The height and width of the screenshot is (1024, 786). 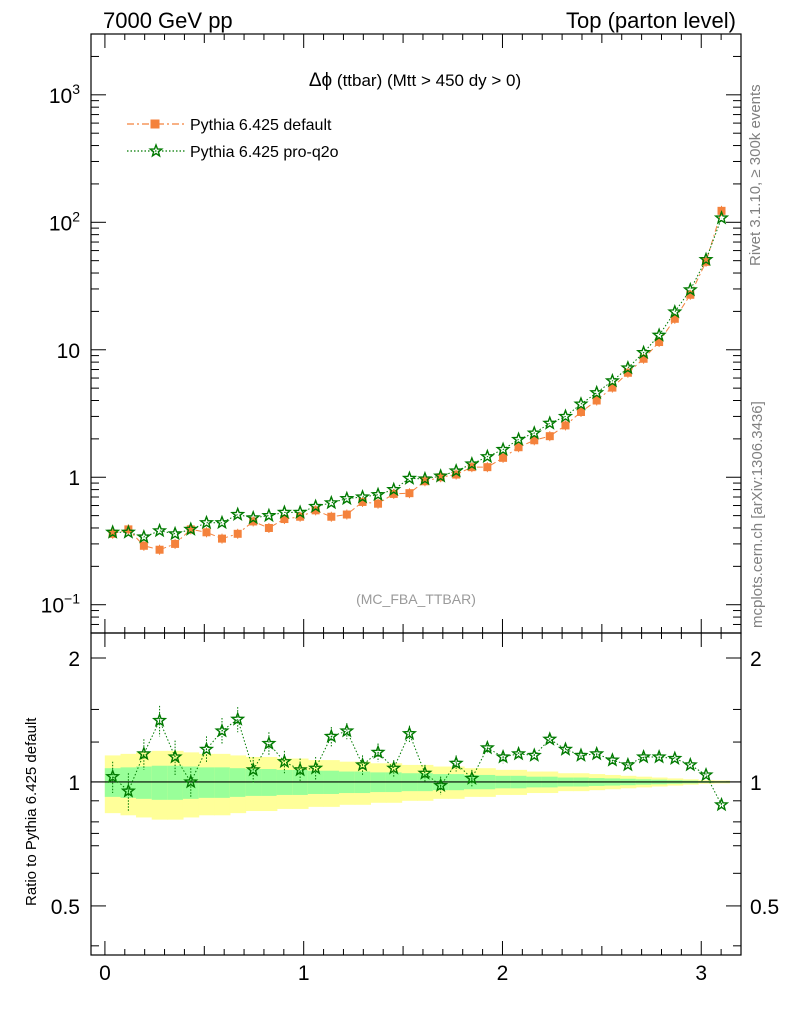 I want to click on y-tick-label: 10, so click(x=68, y=351).